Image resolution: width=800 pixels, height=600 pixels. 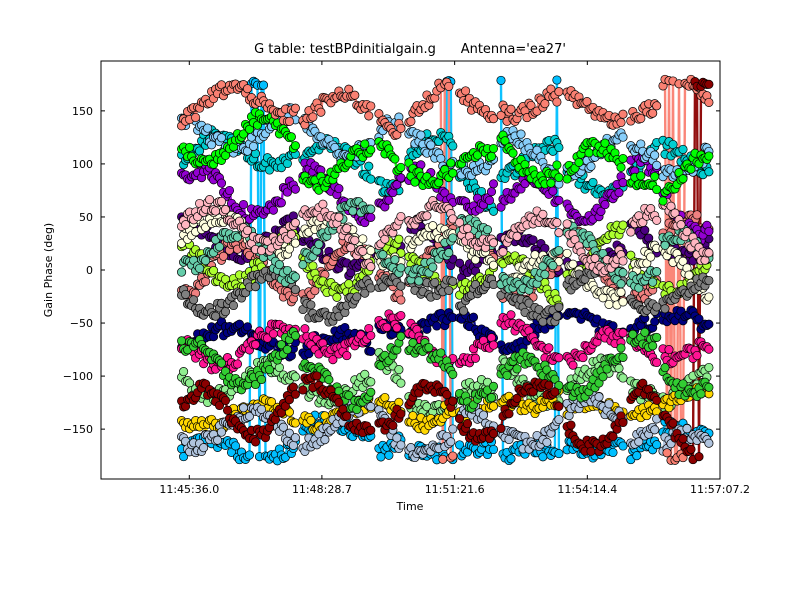 I want to click on x-tick-label: 11:57:07.2, so click(x=720, y=489).